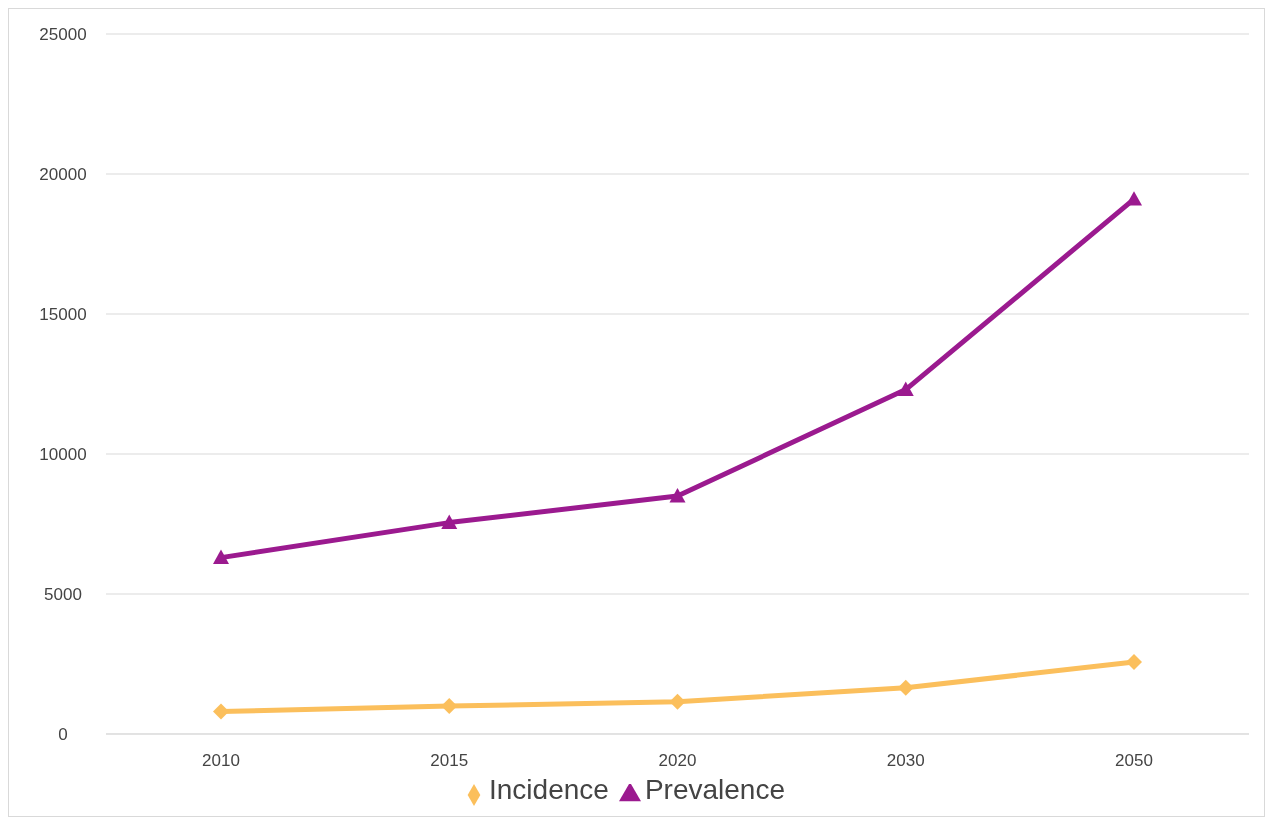 The height and width of the screenshot is (825, 1273). Describe the element at coordinates (1134, 761) in the screenshot. I see `x-tick-label: 2050` at that location.